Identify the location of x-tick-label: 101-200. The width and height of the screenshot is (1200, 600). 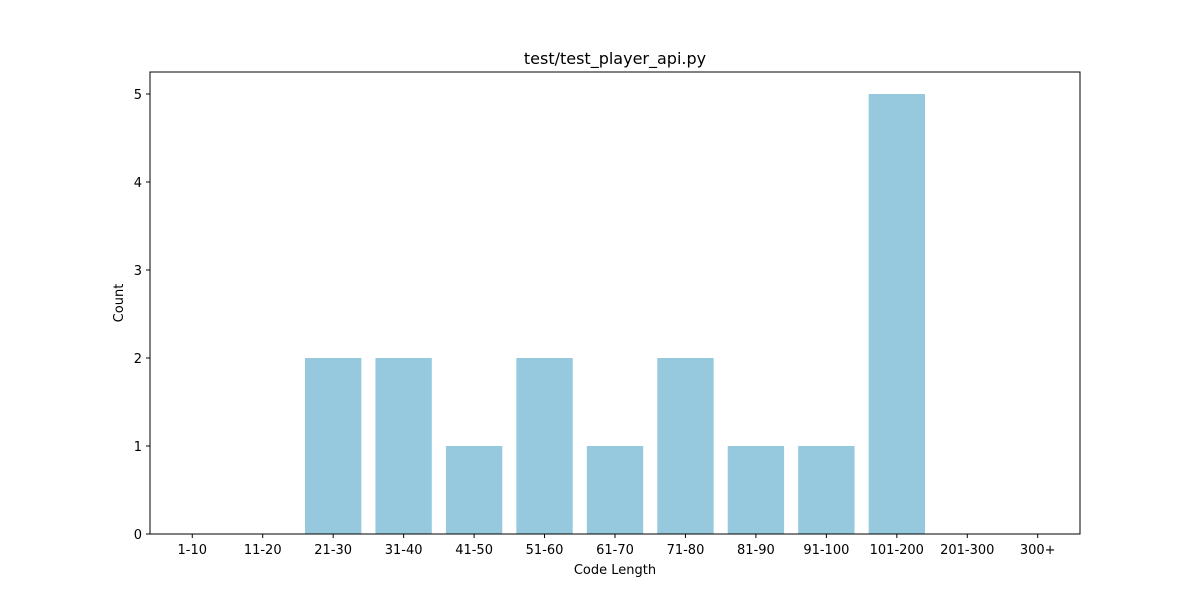
(897, 550).